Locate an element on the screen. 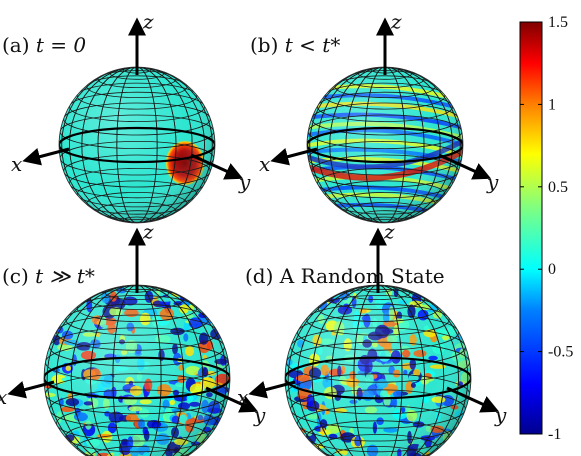 This screenshot has height=456, width=581. axes-b is located at coordinates (381, 98).